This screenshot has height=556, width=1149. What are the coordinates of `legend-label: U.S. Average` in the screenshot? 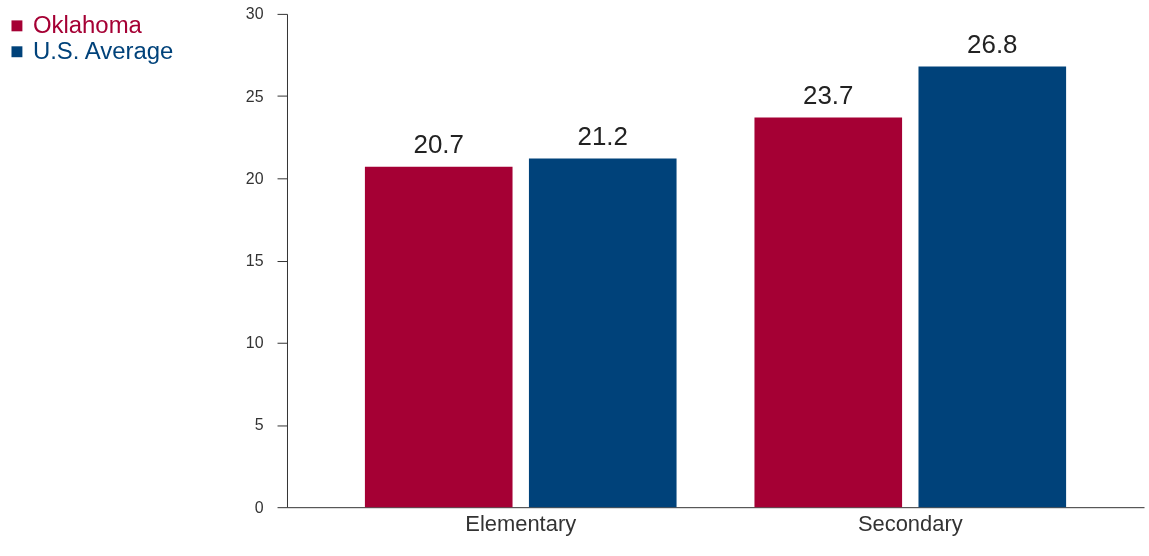 It's located at (103, 50).